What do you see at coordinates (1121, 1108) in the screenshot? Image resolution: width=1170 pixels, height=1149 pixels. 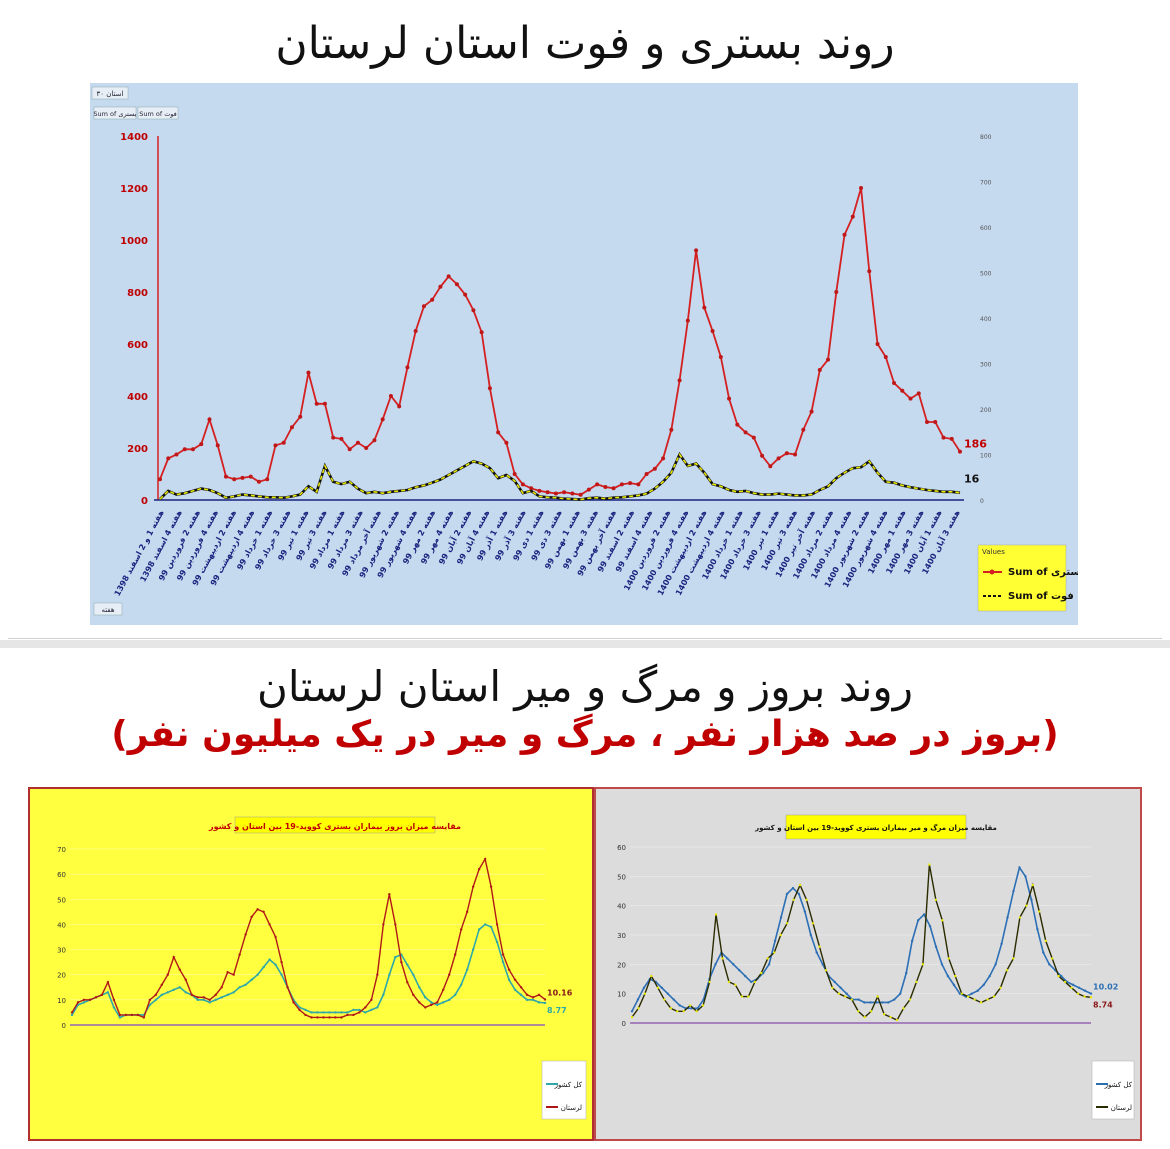 I see `legend-province-label: لرستان` at bounding box center [1121, 1108].